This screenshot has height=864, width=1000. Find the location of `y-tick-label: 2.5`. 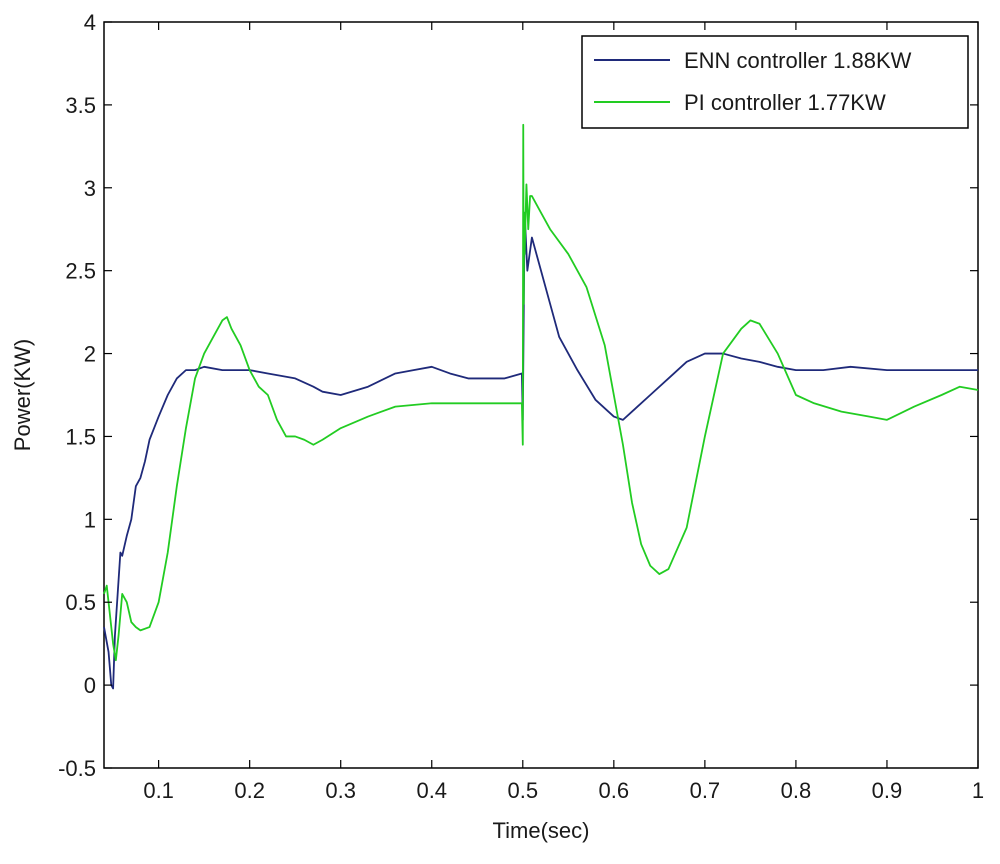

y-tick-label: 2.5 is located at coordinates (80, 271).